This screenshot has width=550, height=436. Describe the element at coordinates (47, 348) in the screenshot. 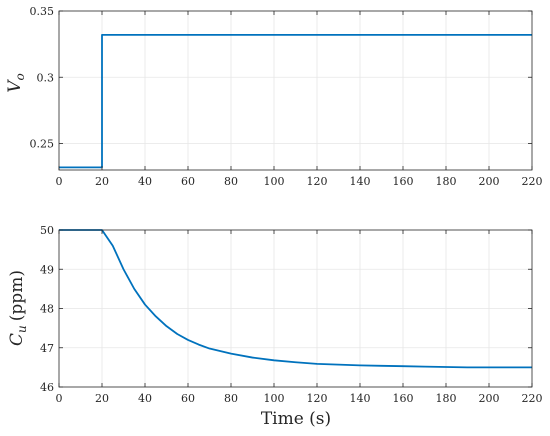

I see `y-tick-label: 47` at that location.